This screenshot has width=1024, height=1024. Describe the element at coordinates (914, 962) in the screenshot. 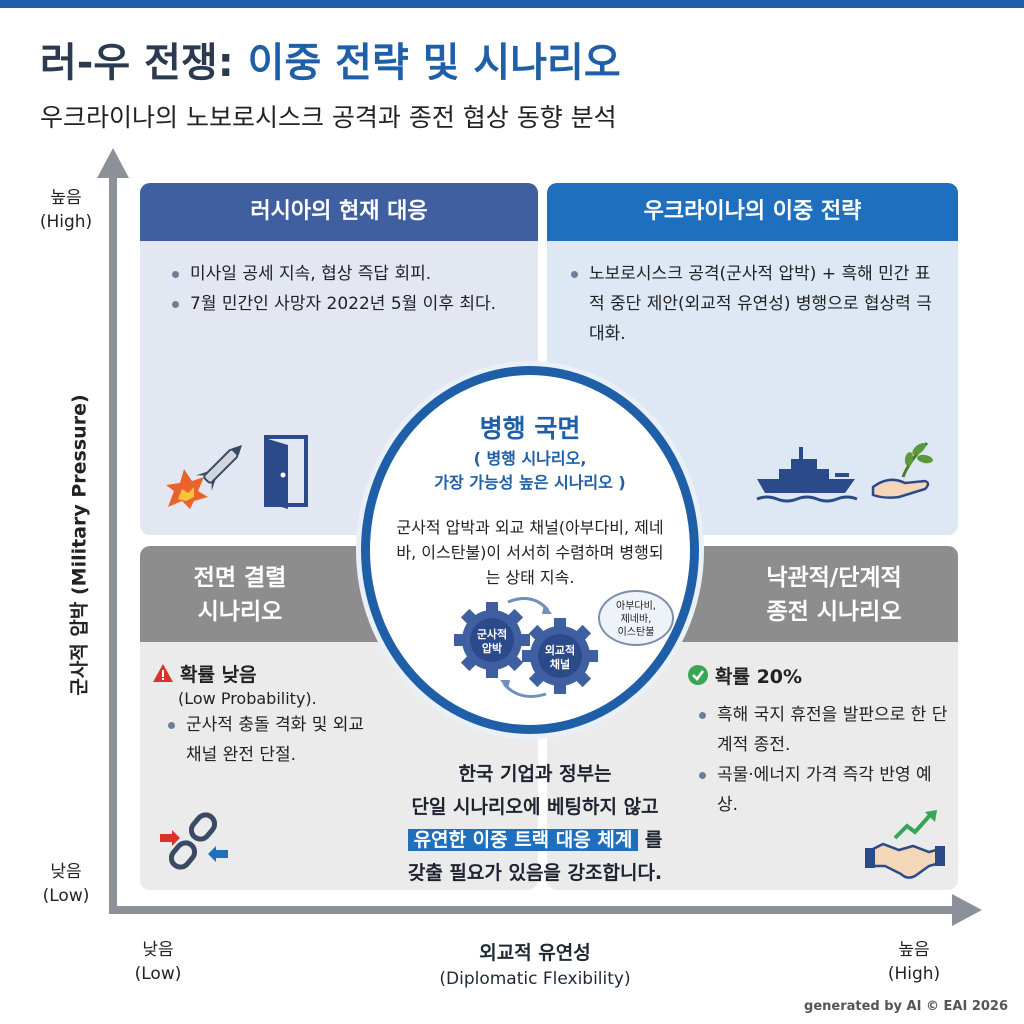

I see `x-axis-high-label: 높음 (High)` at that location.